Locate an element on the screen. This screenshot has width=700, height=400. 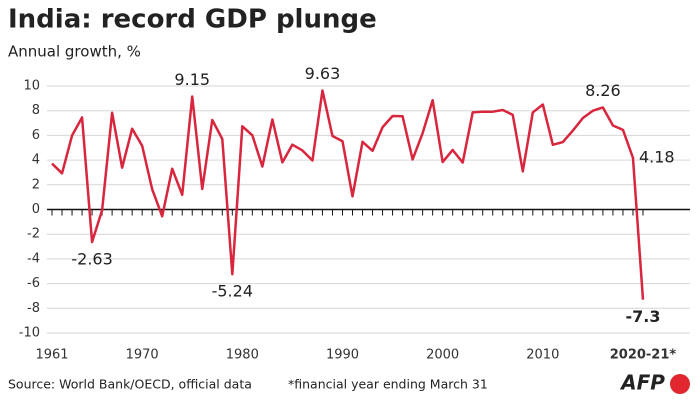
data-label: 9.63 is located at coordinates (323, 73).